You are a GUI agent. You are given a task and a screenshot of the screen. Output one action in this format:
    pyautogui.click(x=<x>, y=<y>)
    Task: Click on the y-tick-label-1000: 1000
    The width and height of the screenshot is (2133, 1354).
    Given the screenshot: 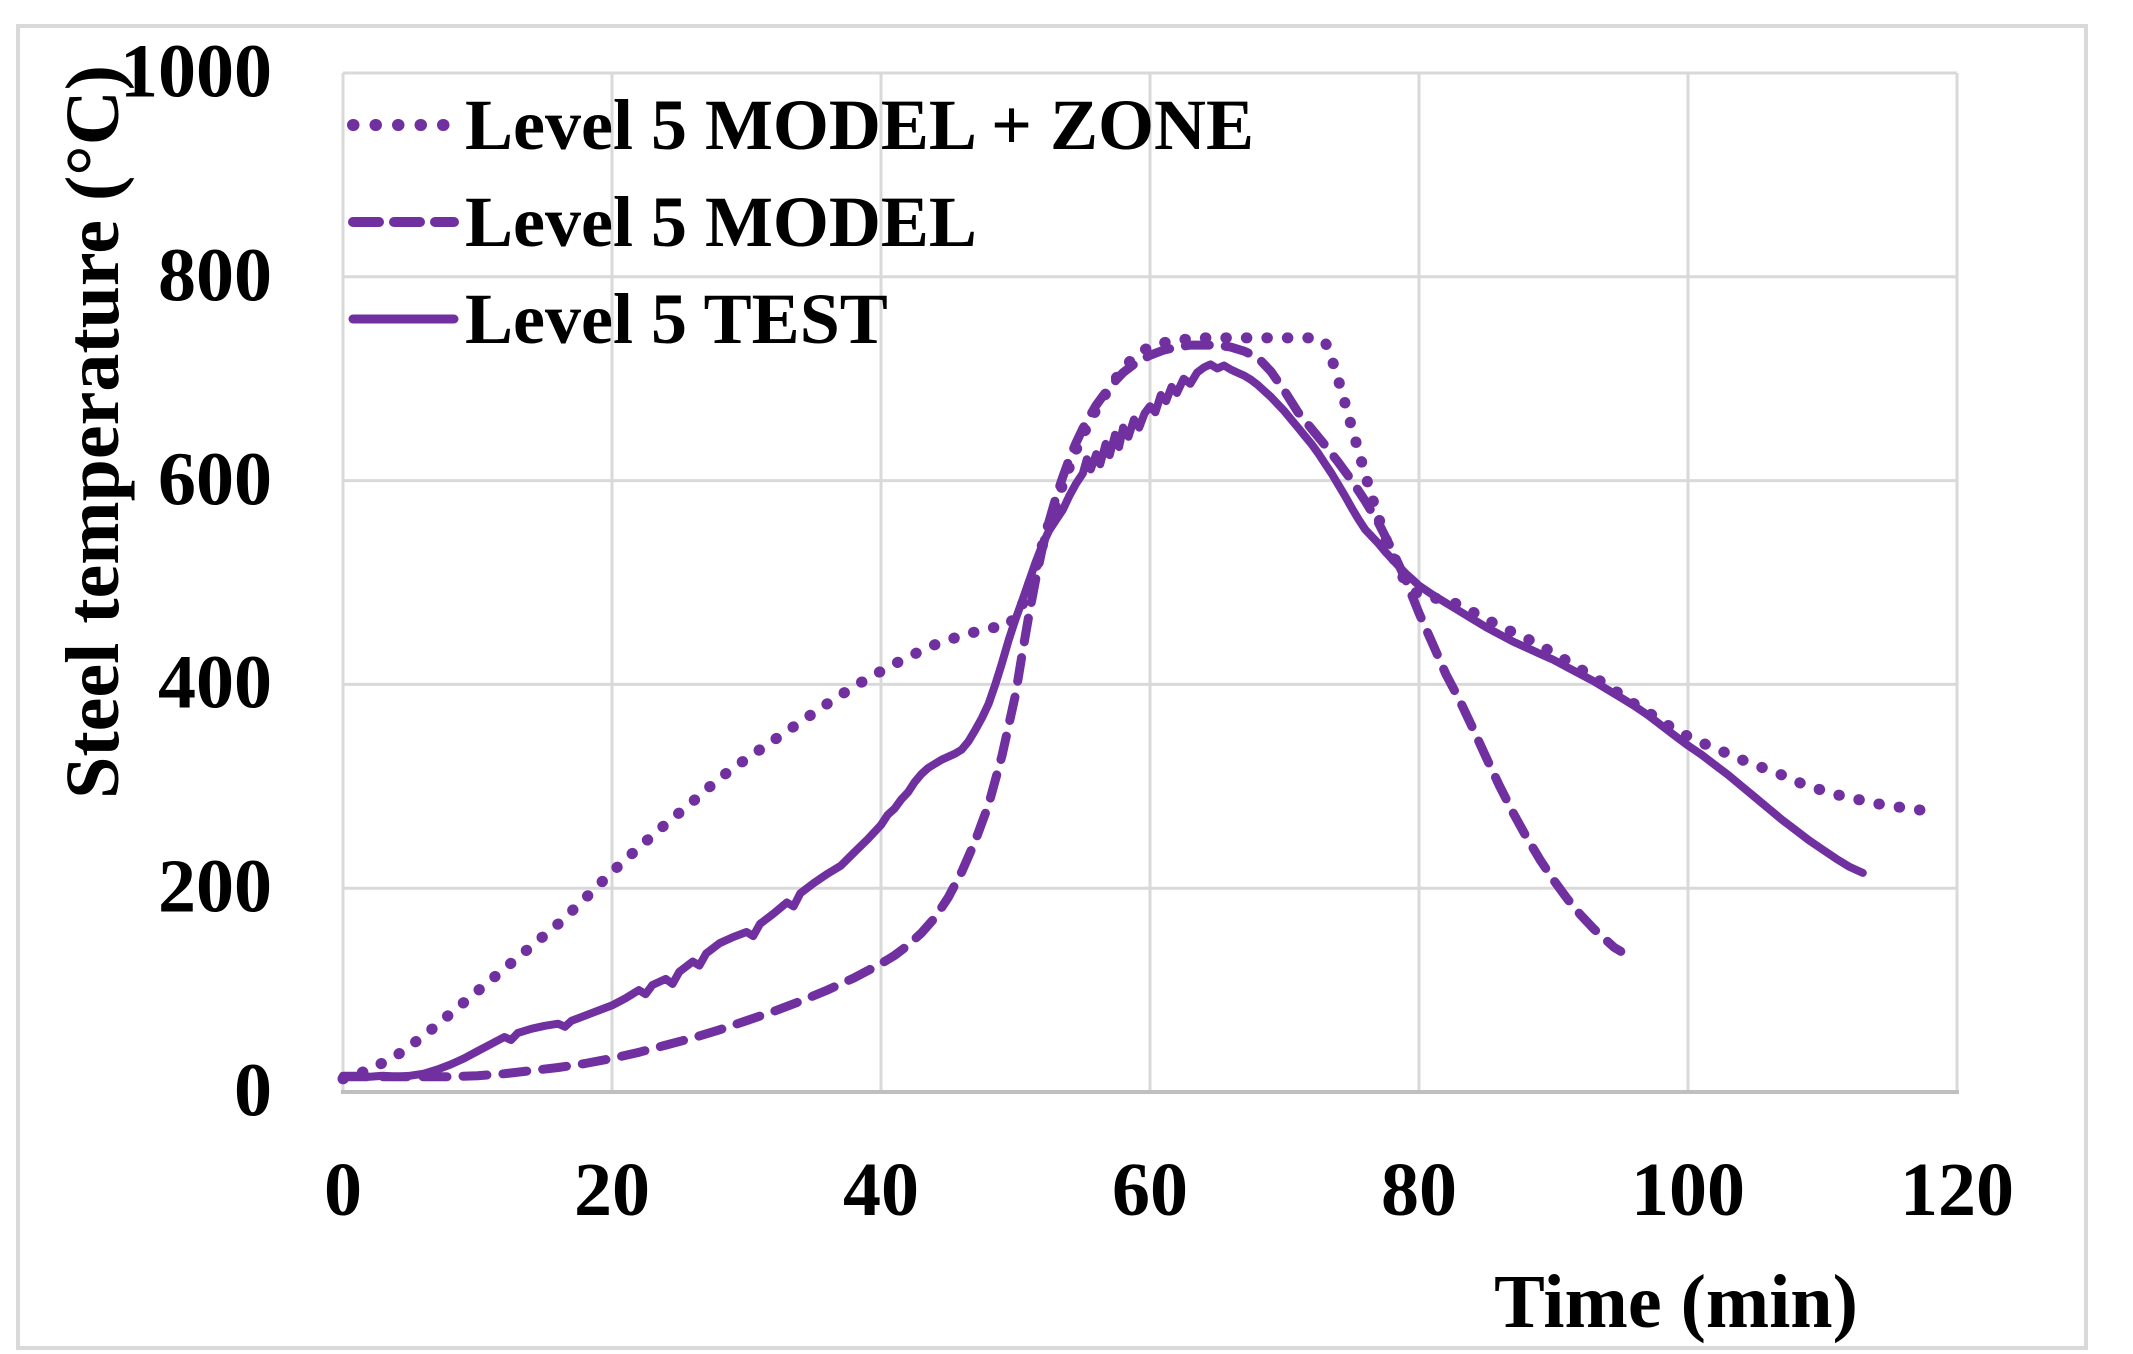 What is the action you would take?
    pyautogui.click(x=196, y=71)
    